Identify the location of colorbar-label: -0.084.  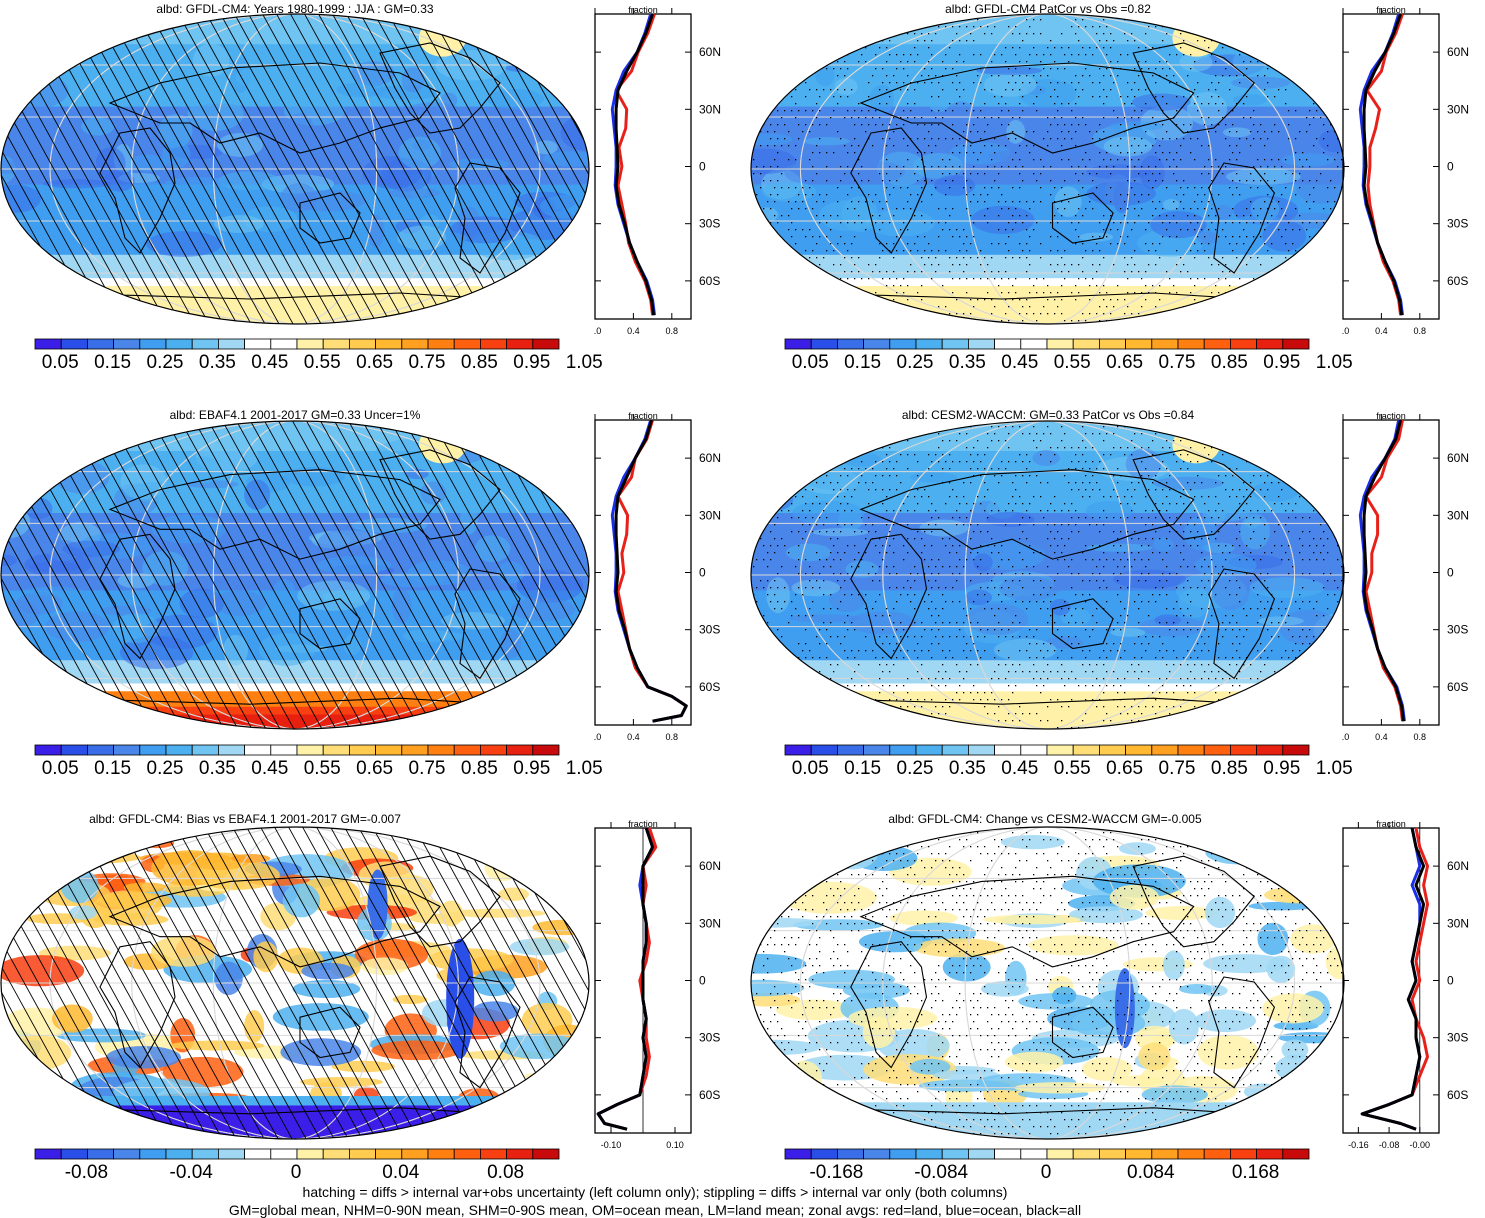
(941, 1172).